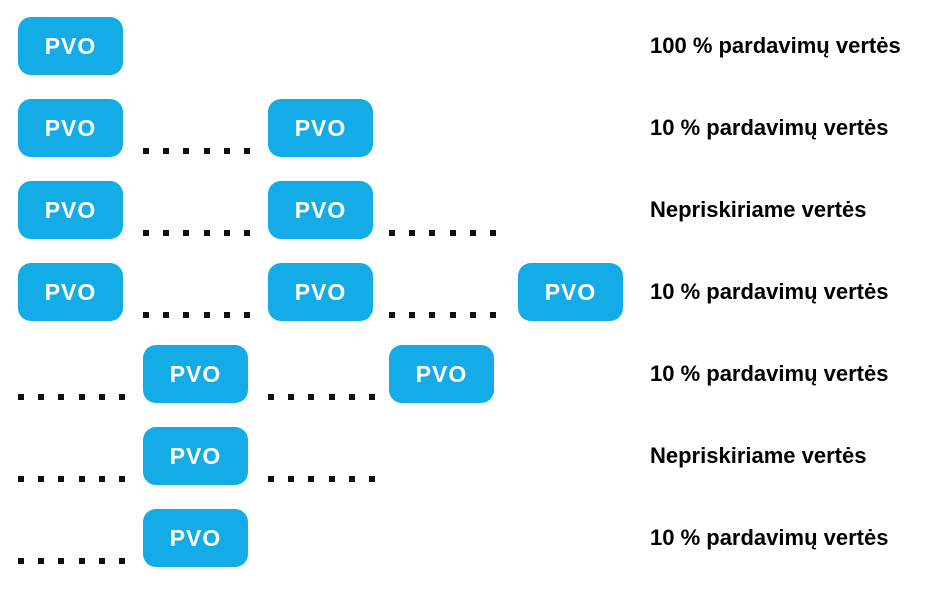 The height and width of the screenshot is (592, 940). What do you see at coordinates (470, 210) in the screenshot?
I see `diagram-row: PVO PVO Nepriskiriame vertės` at bounding box center [470, 210].